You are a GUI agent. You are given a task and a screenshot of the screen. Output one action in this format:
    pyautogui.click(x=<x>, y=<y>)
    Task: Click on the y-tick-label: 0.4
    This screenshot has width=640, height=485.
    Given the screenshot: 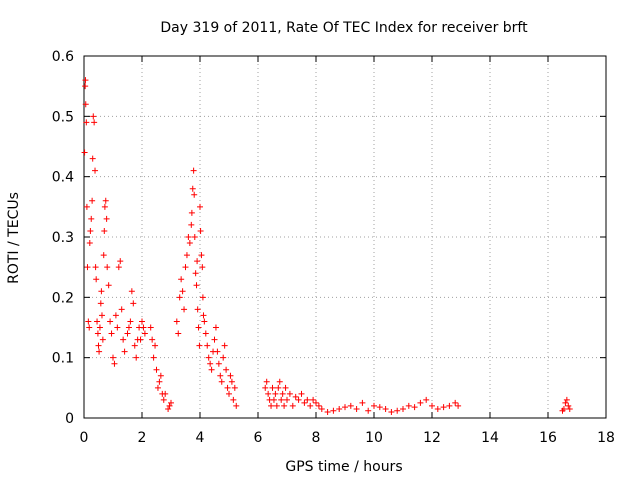 What is the action you would take?
    pyautogui.click(x=63, y=178)
    